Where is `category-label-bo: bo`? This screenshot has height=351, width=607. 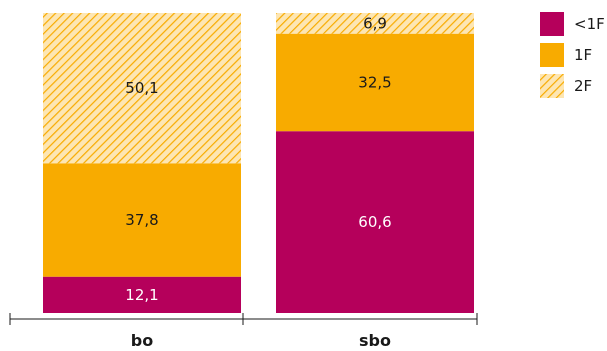 category-label-bo: bo is located at coordinates (142, 340).